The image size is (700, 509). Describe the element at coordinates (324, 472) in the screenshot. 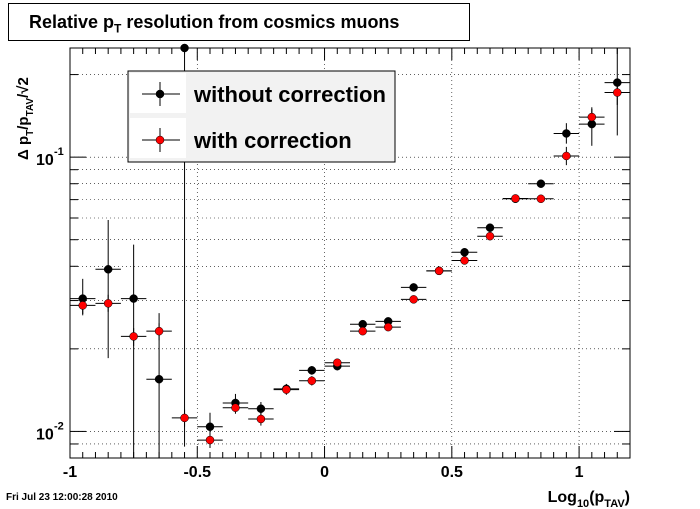

I see `x-tick-label: 0` at that location.